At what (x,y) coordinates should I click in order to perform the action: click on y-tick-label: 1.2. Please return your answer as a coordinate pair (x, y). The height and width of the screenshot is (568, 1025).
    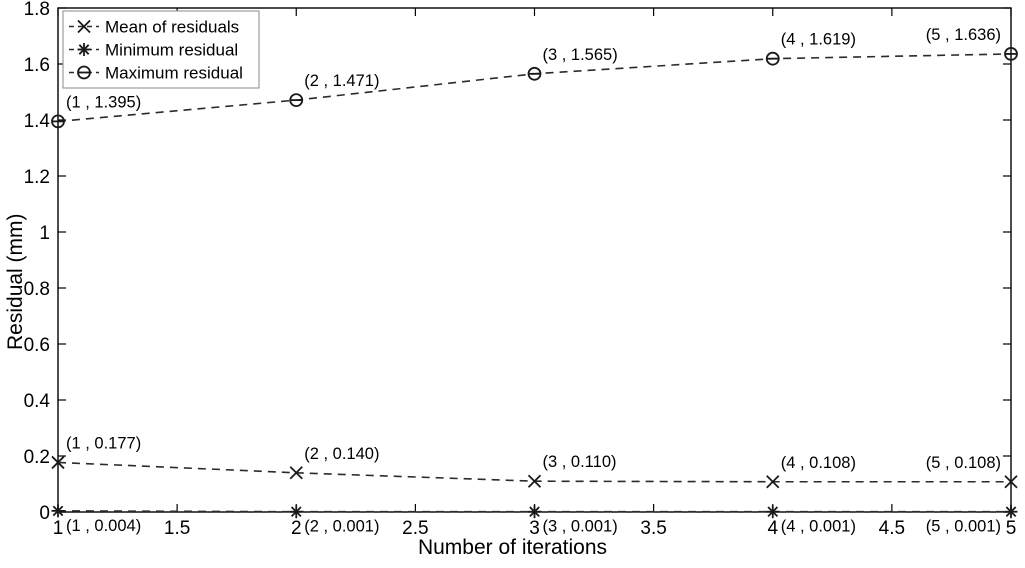
    Looking at the image, I should click on (37, 177).